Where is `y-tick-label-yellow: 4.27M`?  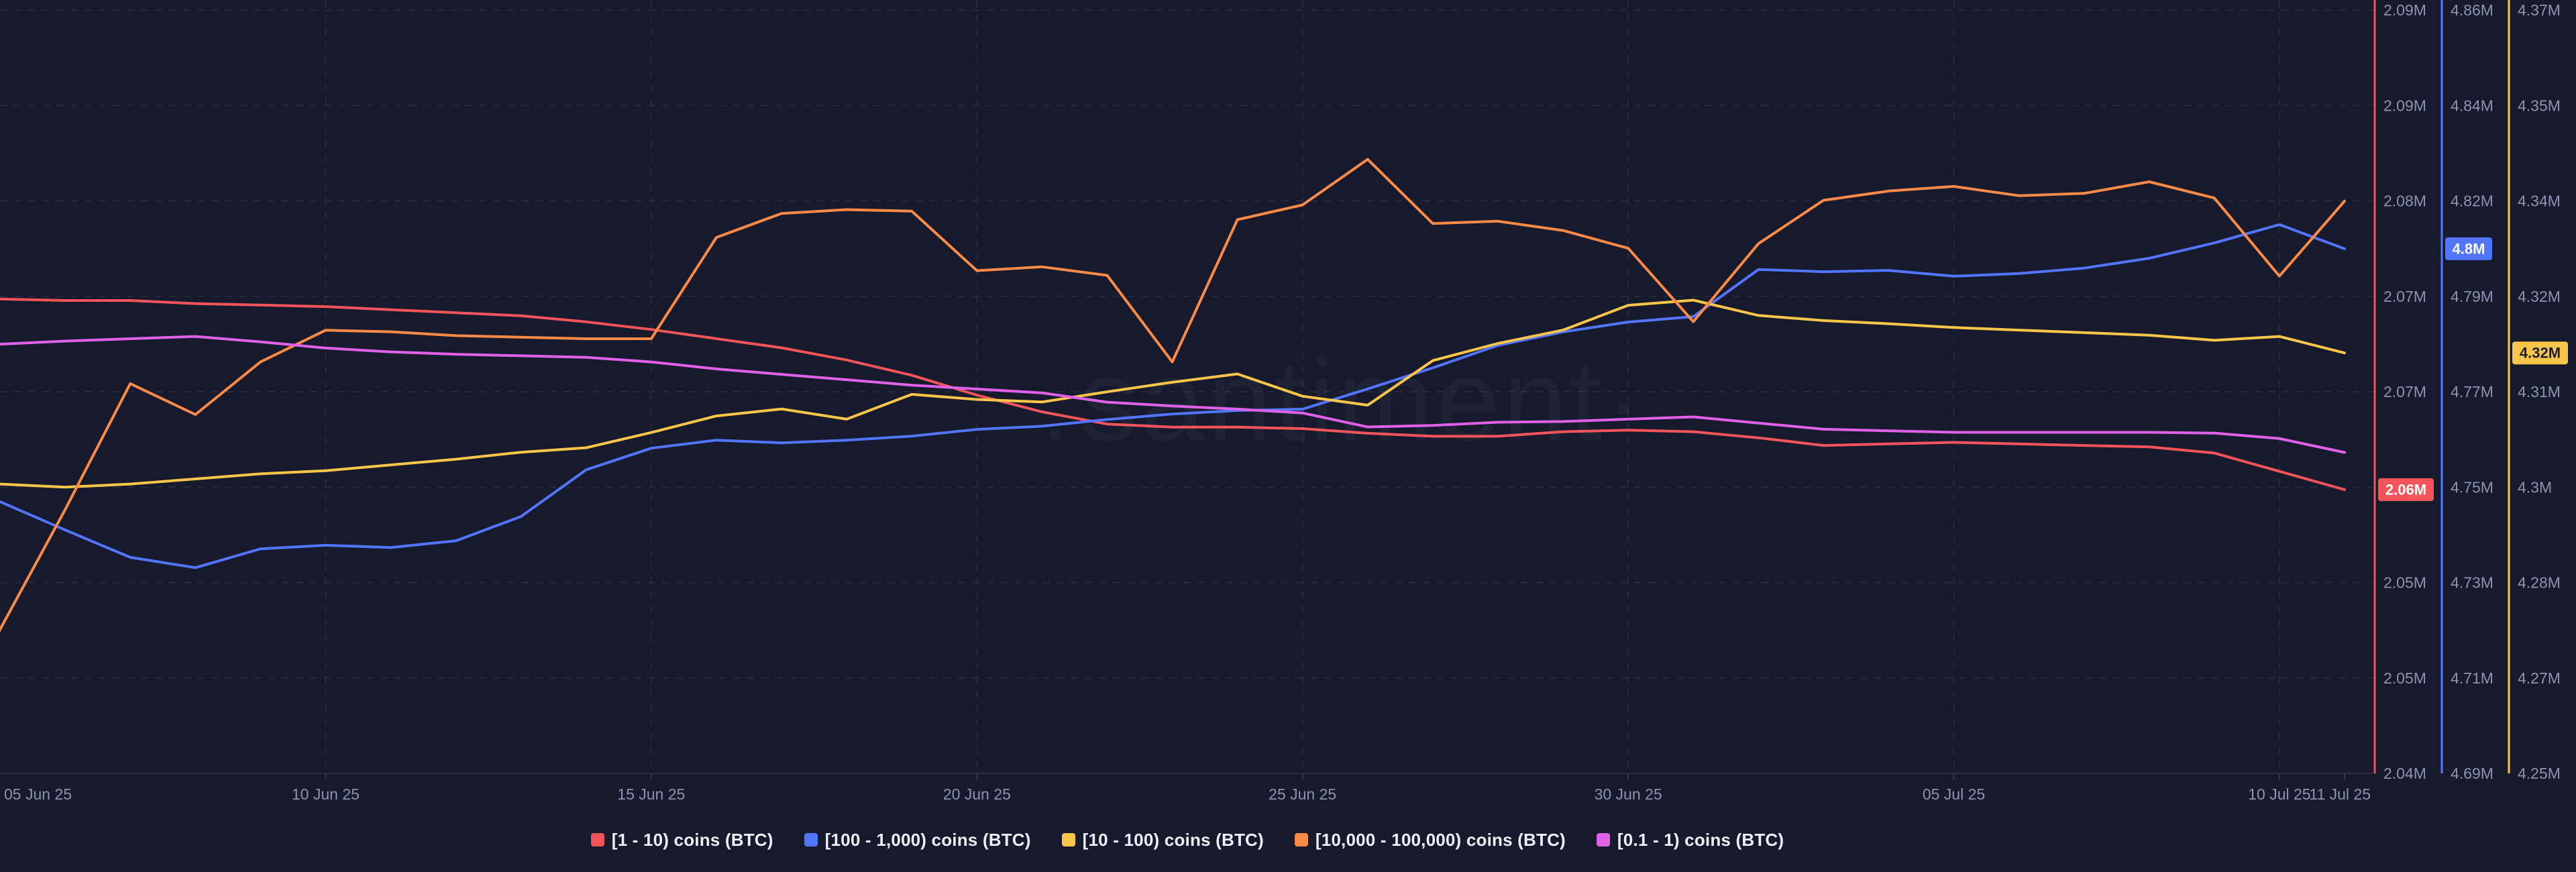
y-tick-label-yellow: 4.27M is located at coordinates (2539, 678).